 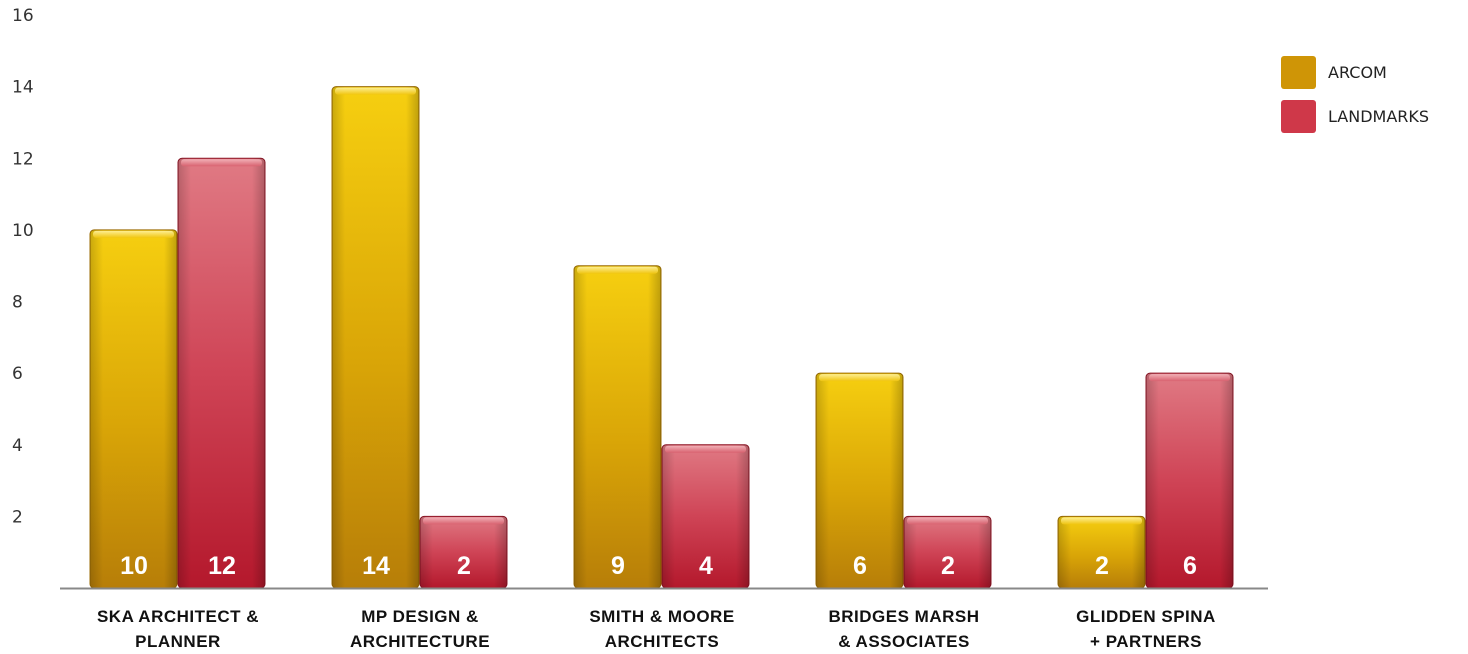 I want to click on y-tick-label: 2, so click(x=17, y=517).